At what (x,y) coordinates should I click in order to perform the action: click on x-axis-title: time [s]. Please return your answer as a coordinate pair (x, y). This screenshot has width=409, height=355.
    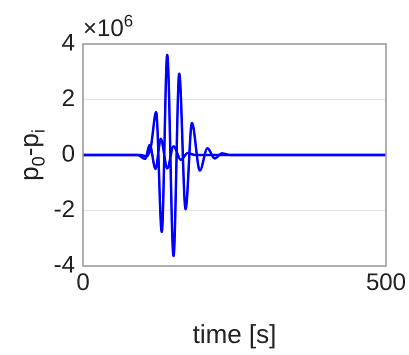
    Looking at the image, I should click on (234, 334).